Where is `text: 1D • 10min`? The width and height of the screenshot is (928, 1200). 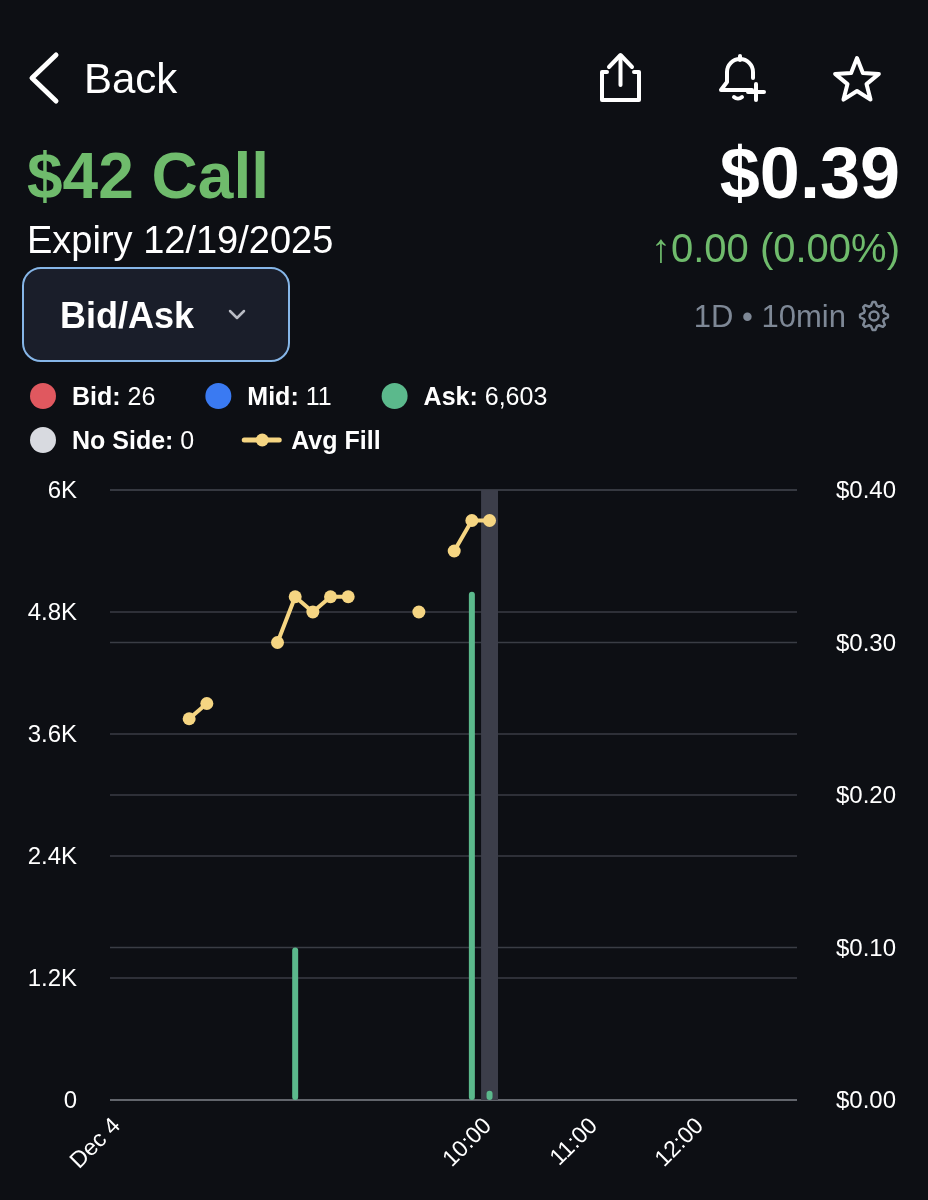
text: 1D • 10min is located at coordinates (769, 316).